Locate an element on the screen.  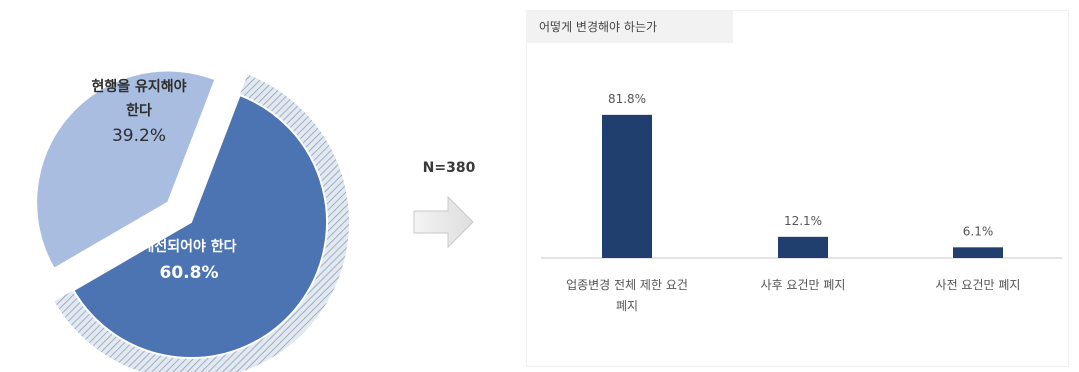
pie-value-maintain: 39.2% is located at coordinates (139, 136).